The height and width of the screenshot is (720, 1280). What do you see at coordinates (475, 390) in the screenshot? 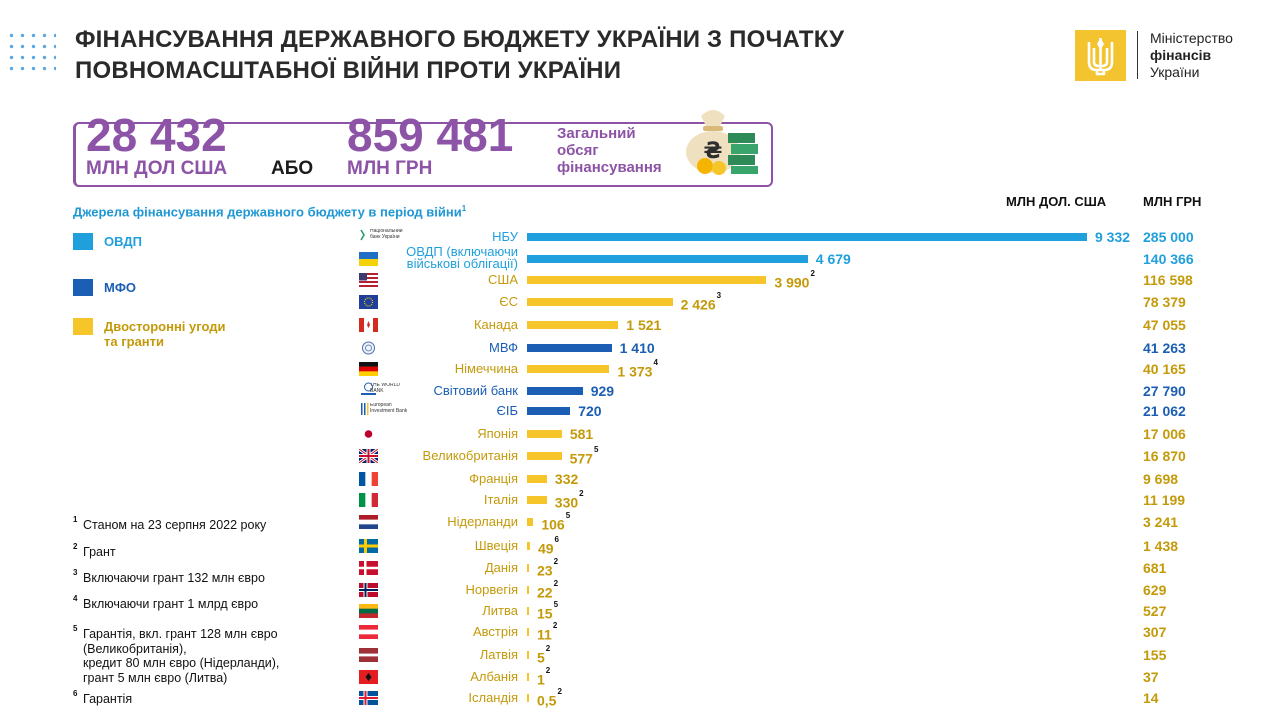
I see `row-label: Світовий банк` at bounding box center [475, 390].